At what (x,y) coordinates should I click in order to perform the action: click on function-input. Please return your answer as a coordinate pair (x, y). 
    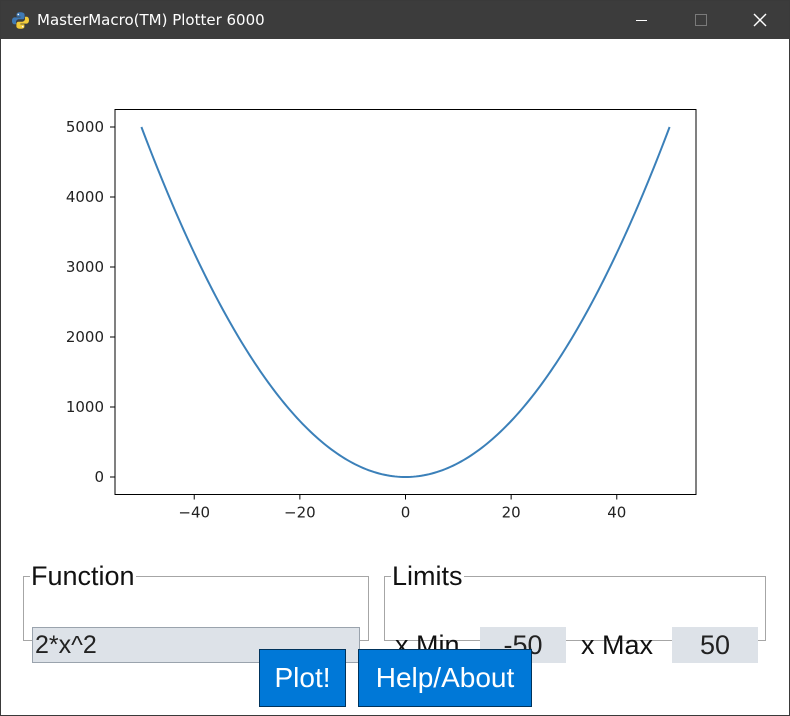
    Looking at the image, I should click on (196, 645).